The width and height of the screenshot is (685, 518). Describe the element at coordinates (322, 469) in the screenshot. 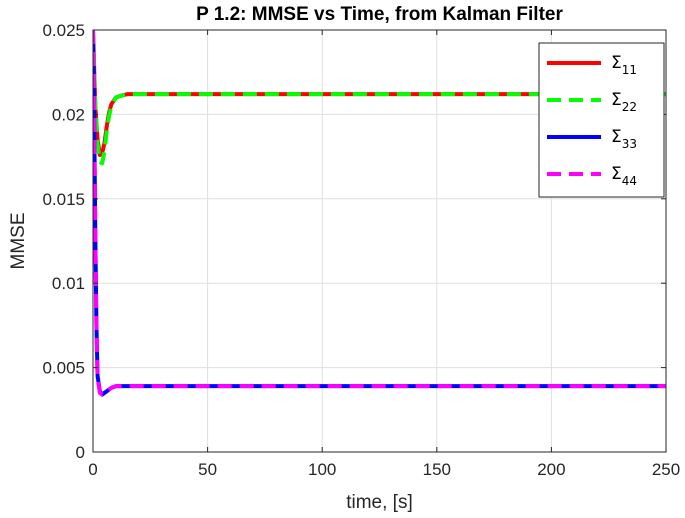

I see `x-tick-label: 100` at that location.